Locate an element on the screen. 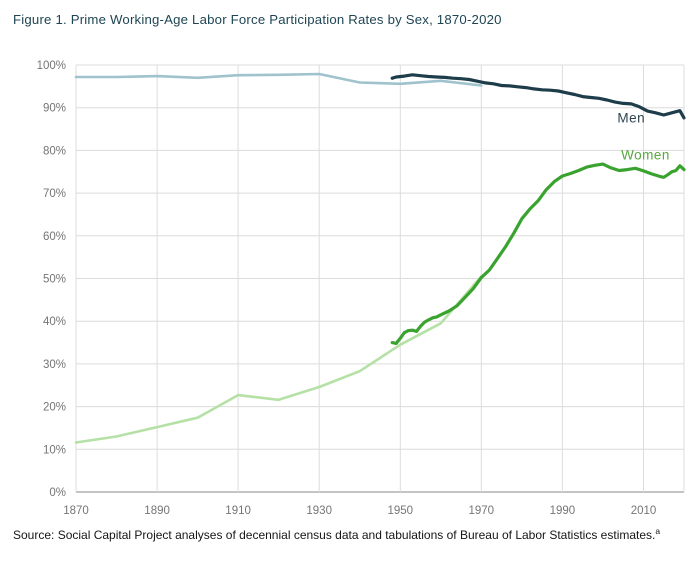 This screenshot has height=569, width=700. x-tick-label: 1990 is located at coordinates (563, 511).